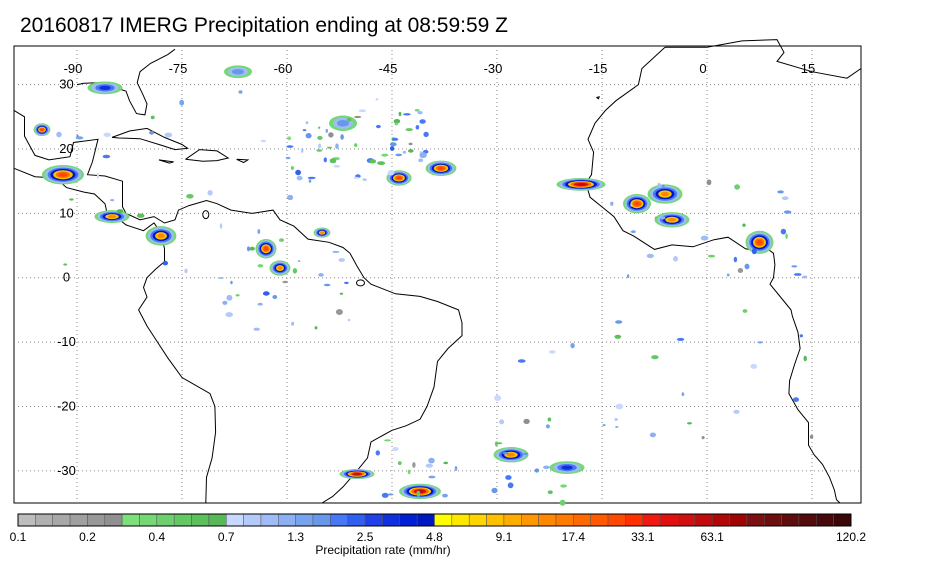 This screenshot has width=944, height=571. I want to click on latitude-labels: 30 20 10 0 -10 -20 -30, so click(66, 277).